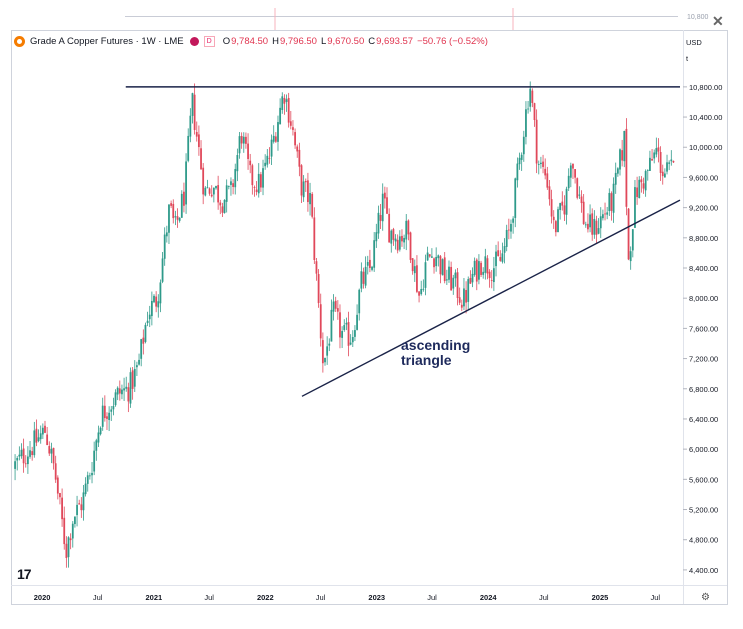 The height and width of the screenshot is (629, 743). I want to click on unit-selector: t, so click(687, 58).